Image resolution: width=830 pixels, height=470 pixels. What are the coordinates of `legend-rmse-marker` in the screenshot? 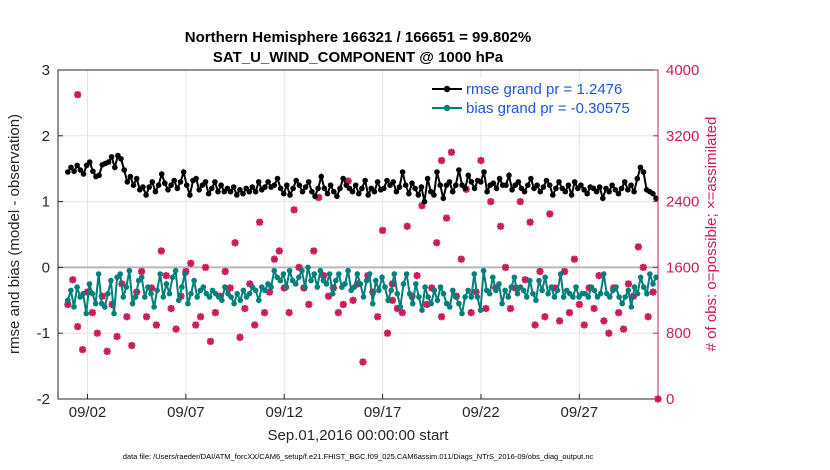 It's located at (447, 89).